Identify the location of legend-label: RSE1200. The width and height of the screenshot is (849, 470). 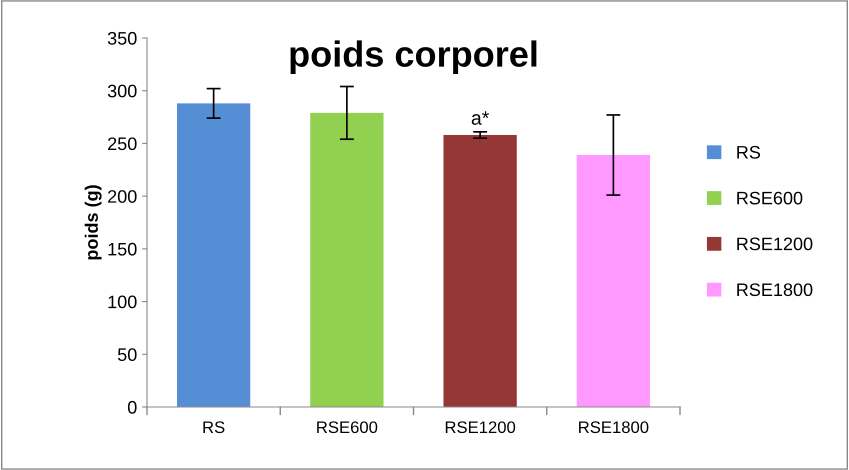
(774, 244).